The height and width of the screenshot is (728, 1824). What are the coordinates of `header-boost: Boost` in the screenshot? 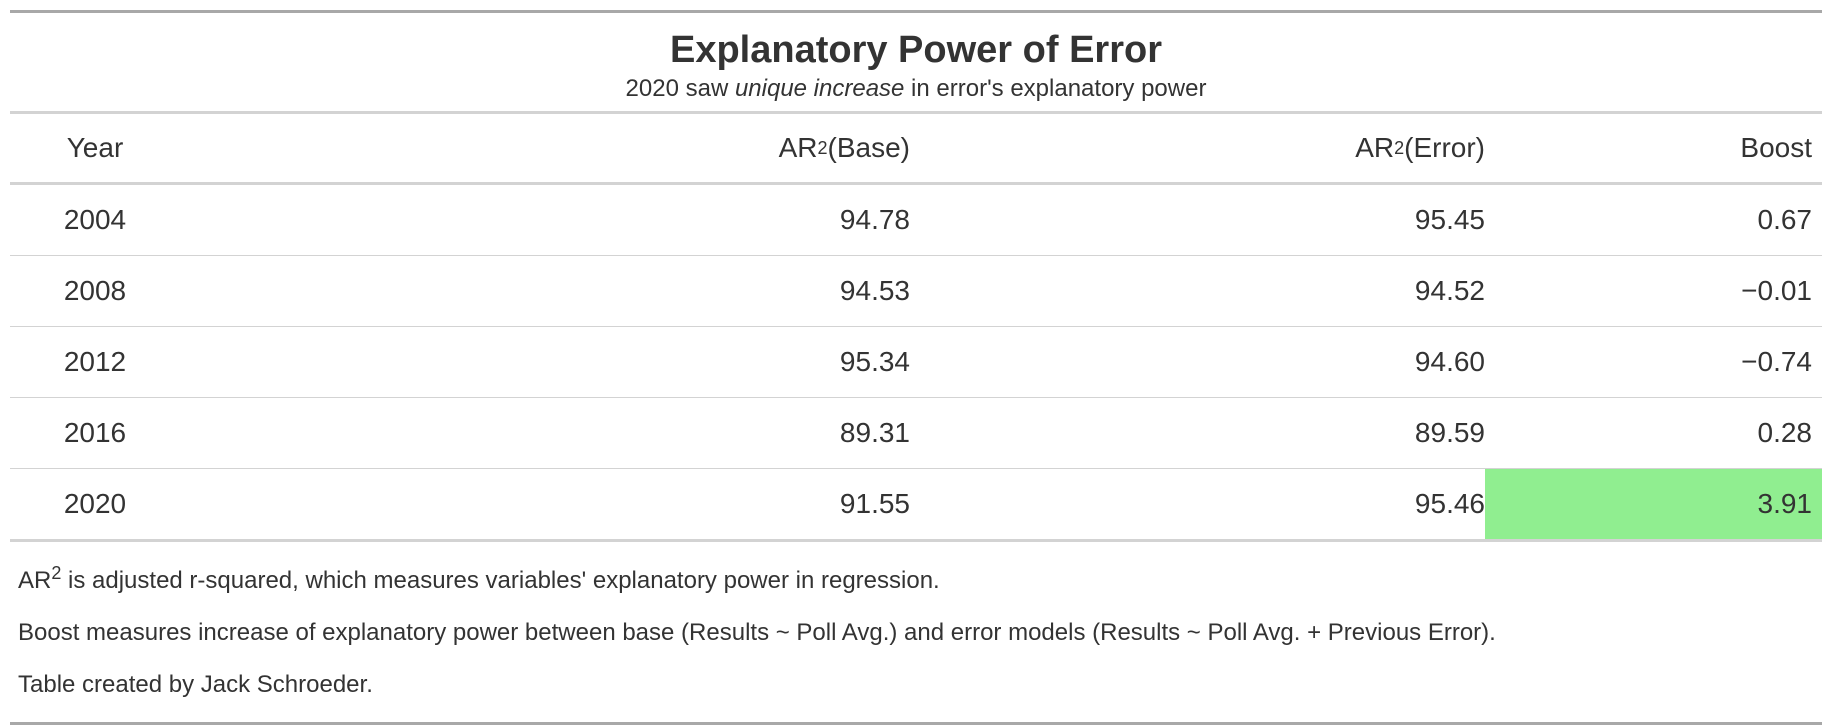 It's located at (1653, 148).